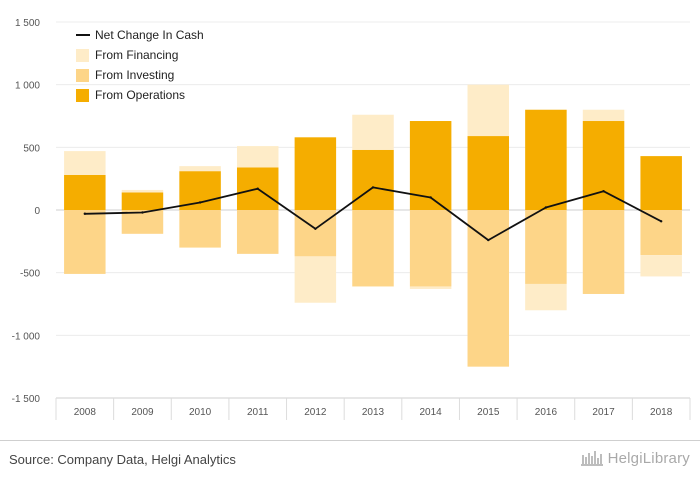  What do you see at coordinates (488, 288) in the screenshot?
I see `bar-from-investing-2015` at bounding box center [488, 288].